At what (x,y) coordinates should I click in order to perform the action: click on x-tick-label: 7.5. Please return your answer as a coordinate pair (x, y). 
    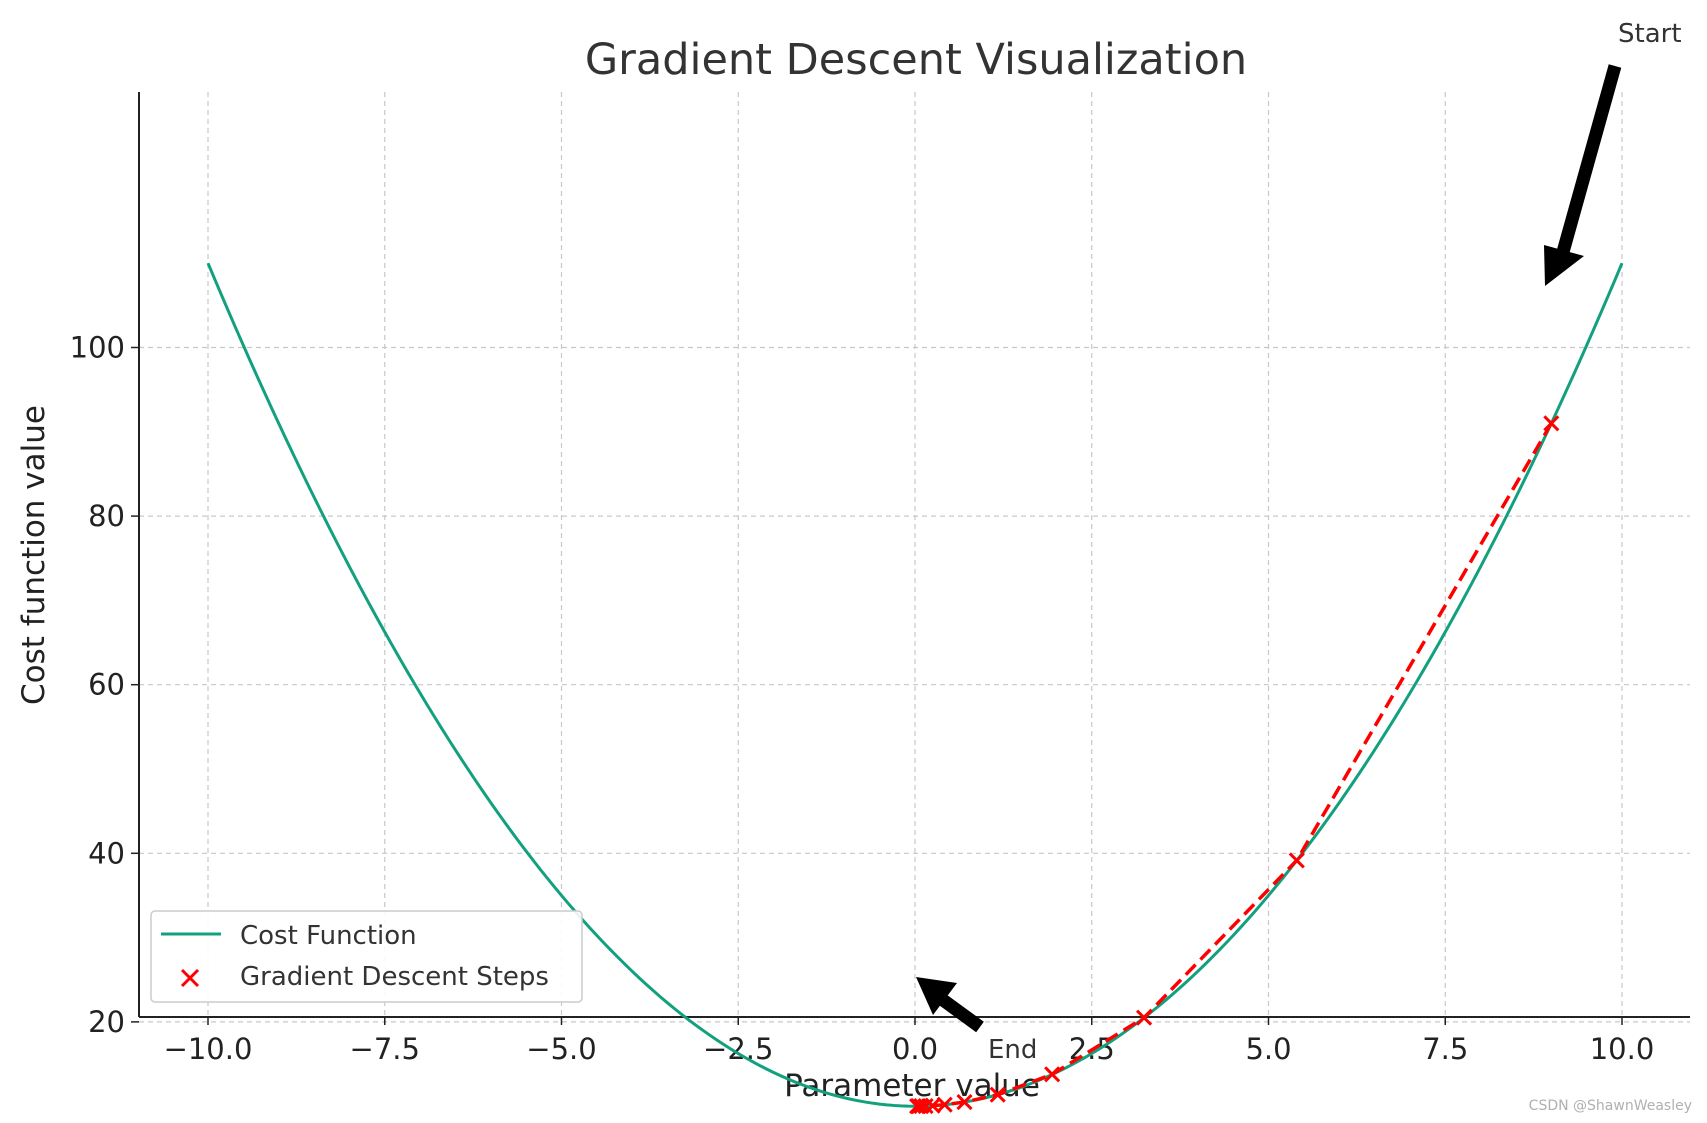
    Looking at the image, I should click on (1445, 1049).